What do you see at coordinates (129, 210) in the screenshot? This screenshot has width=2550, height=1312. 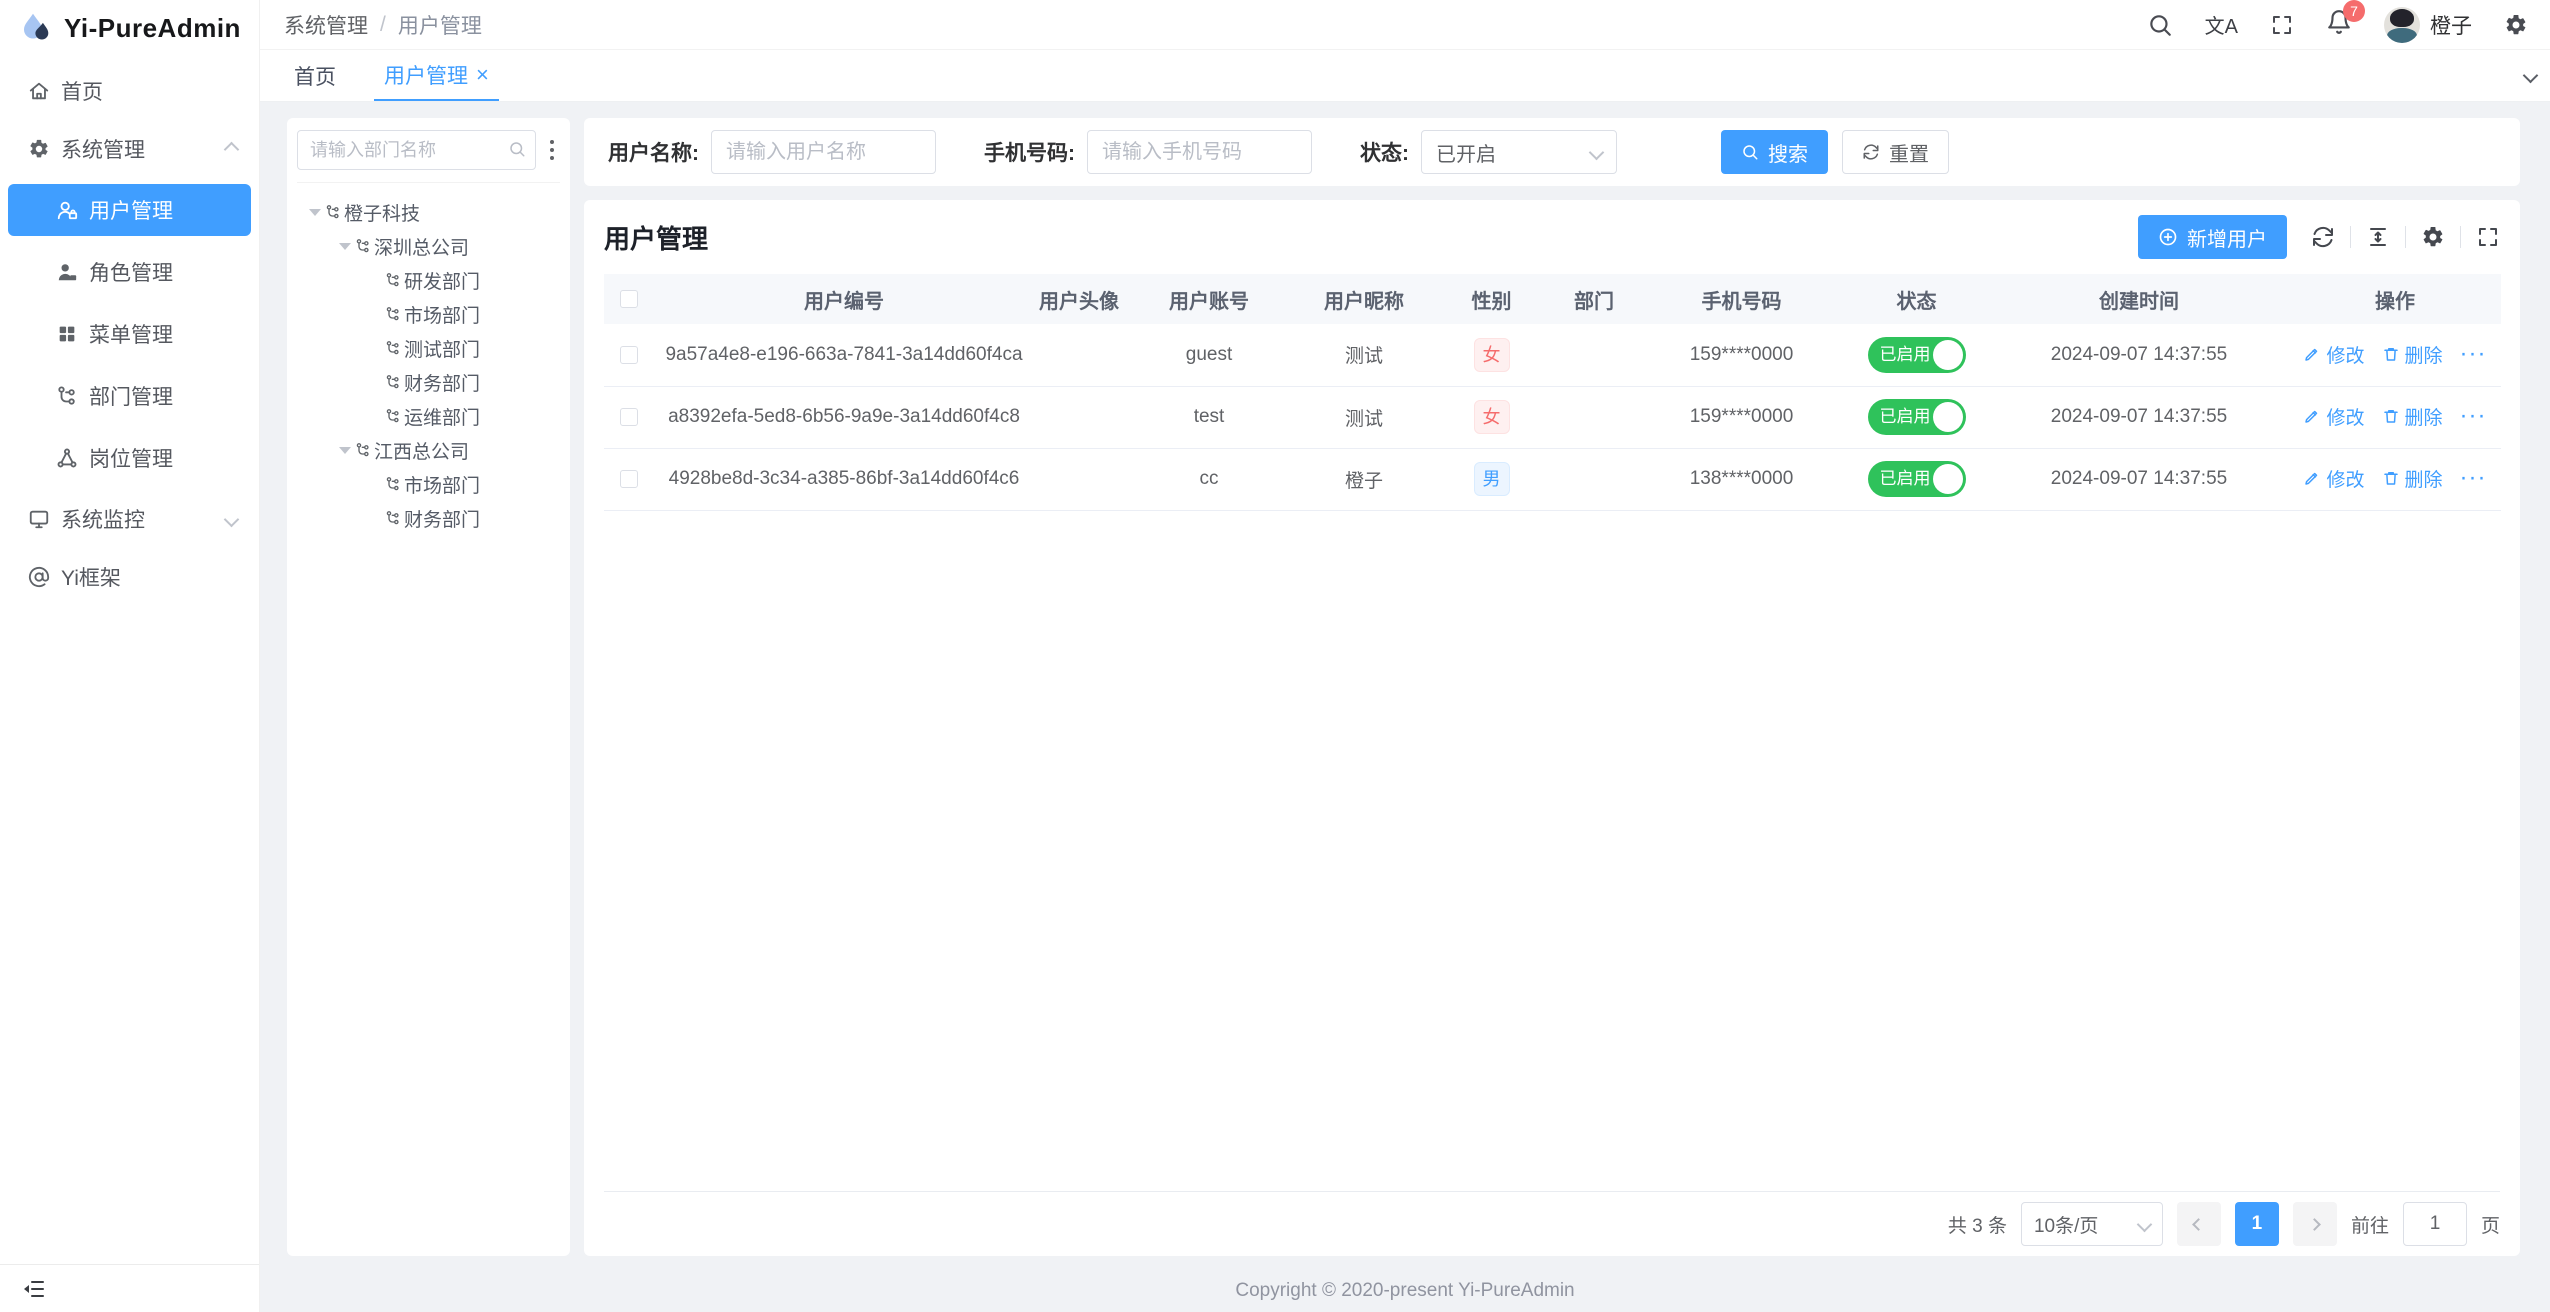 I see `sidebar-item-user-mgmt: 用户管理` at bounding box center [129, 210].